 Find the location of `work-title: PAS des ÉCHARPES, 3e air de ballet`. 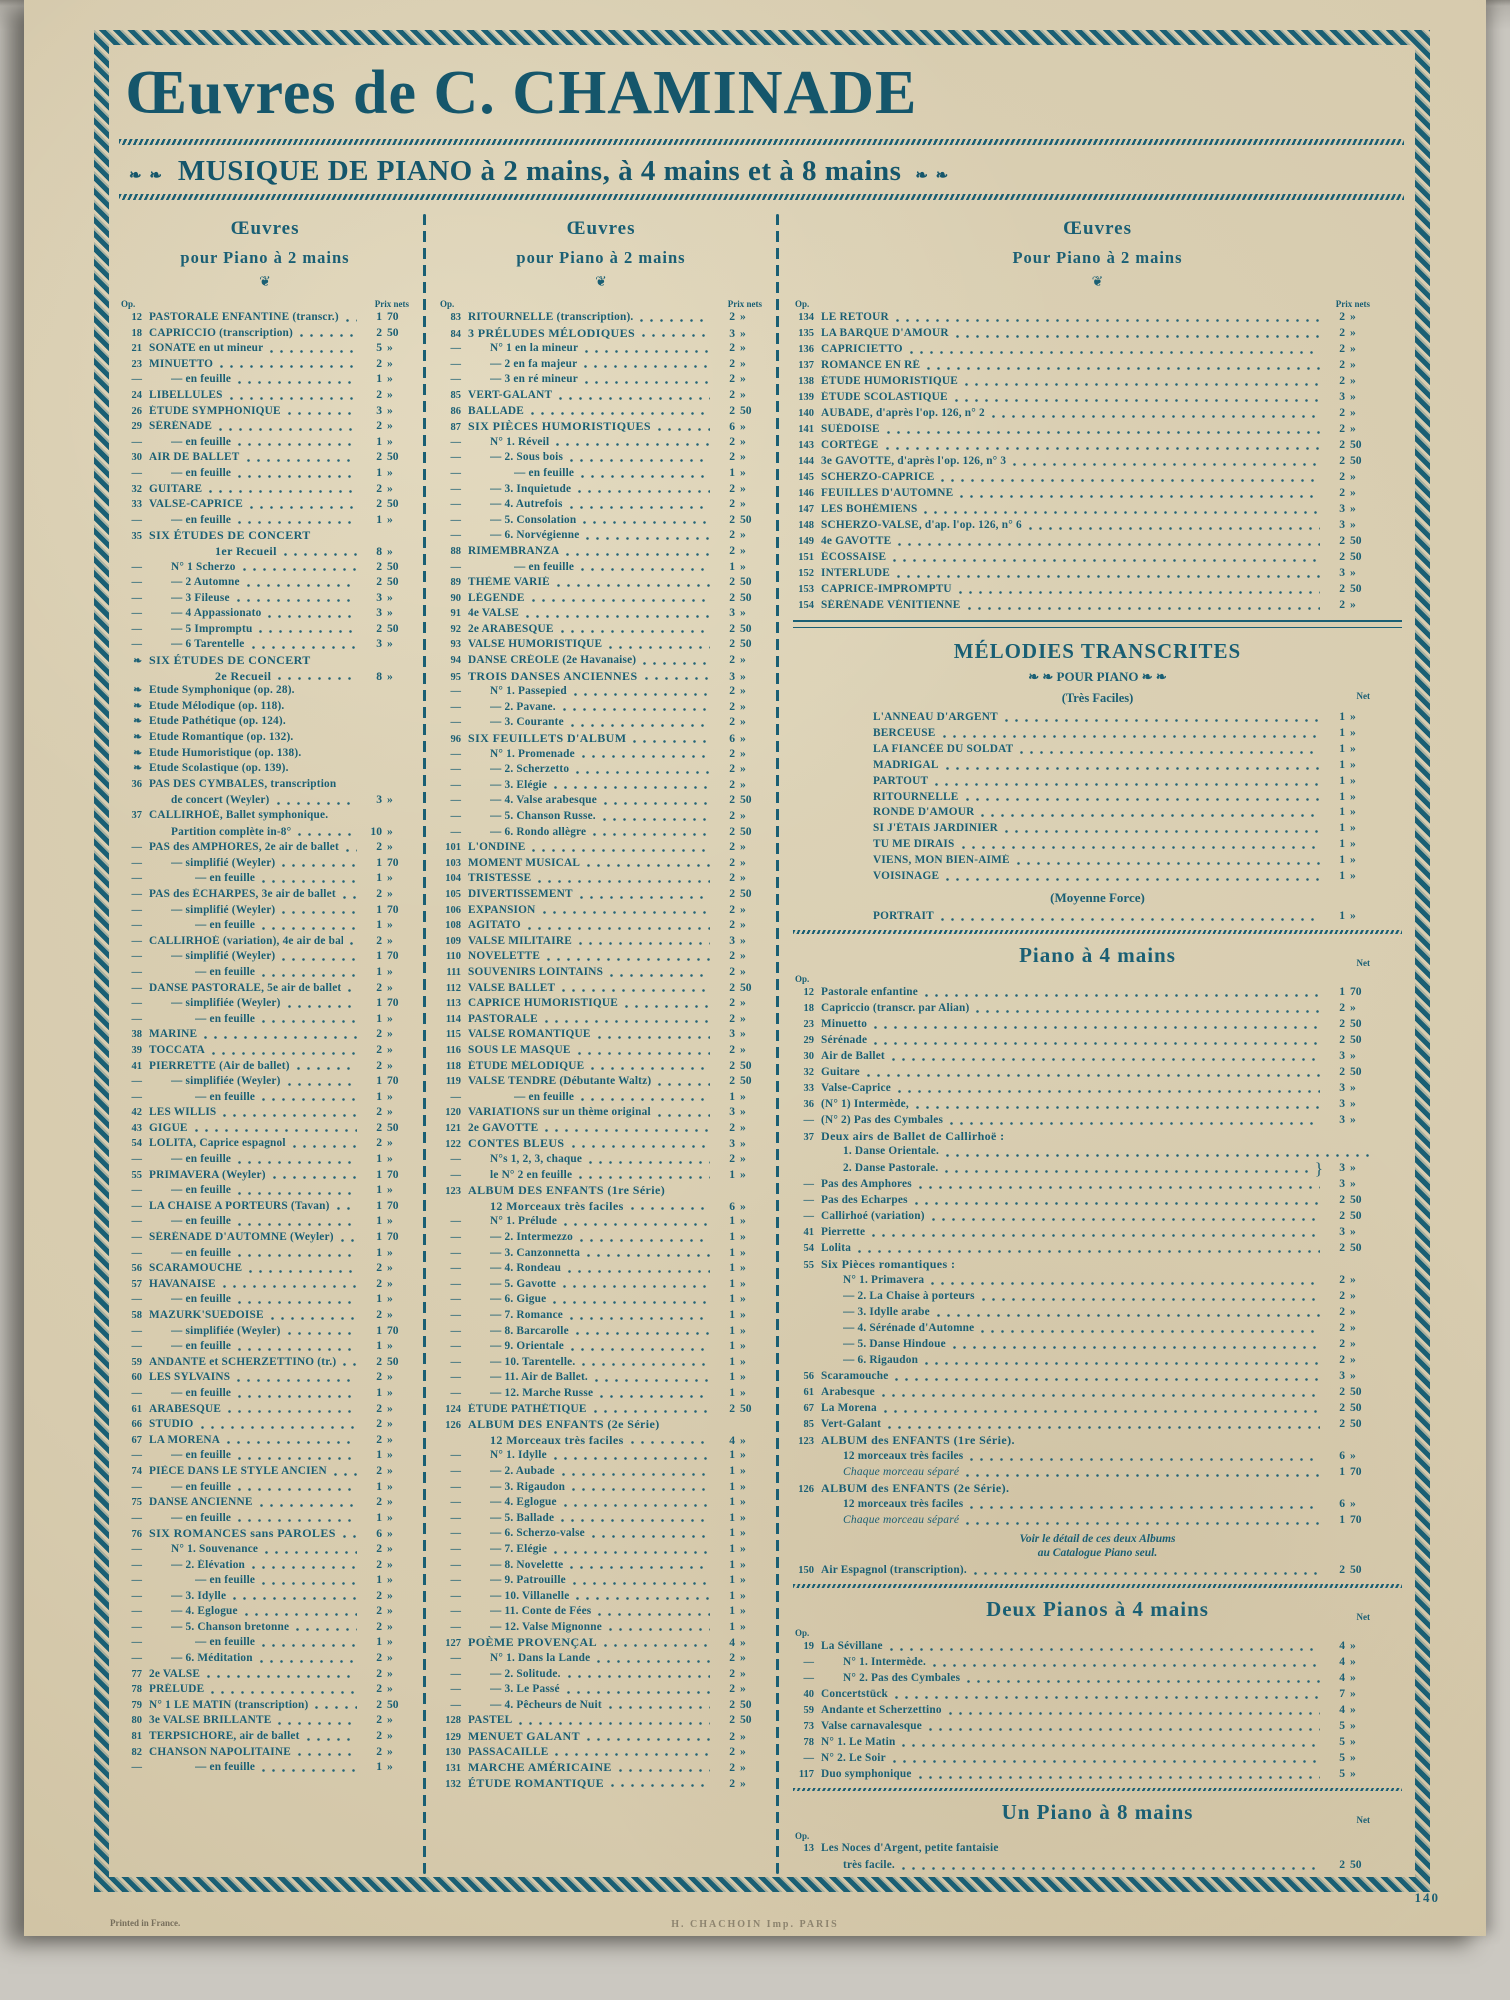

work-title: PAS des ÉCHARPES, 3e air de ballet is located at coordinates (242, 893).